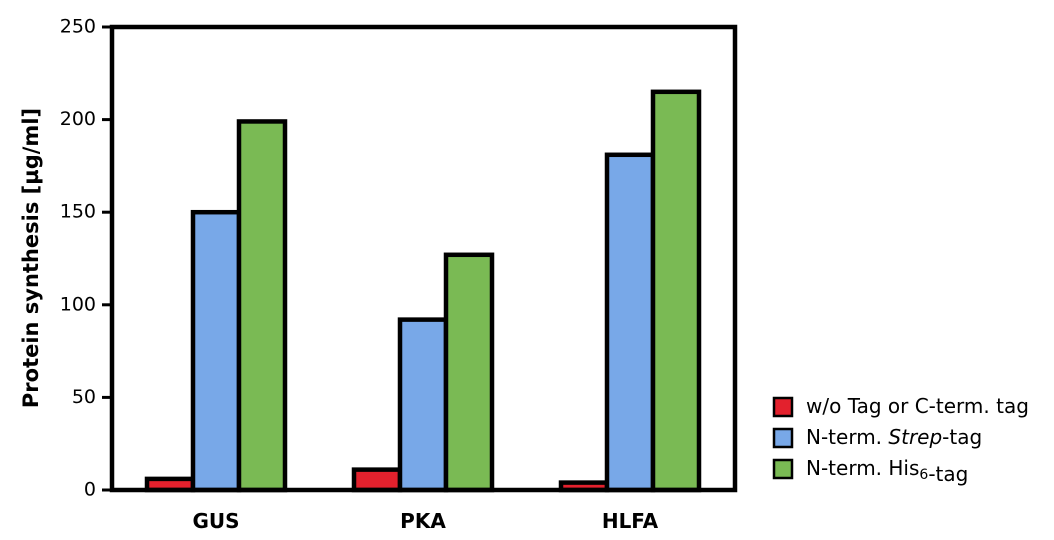 The width and height of the screenshot is (1054, 540). What do you see at coordinates (78, 212) in the screenshot?
I see `y-tick-label: 150` at bounding box center [78, 212].